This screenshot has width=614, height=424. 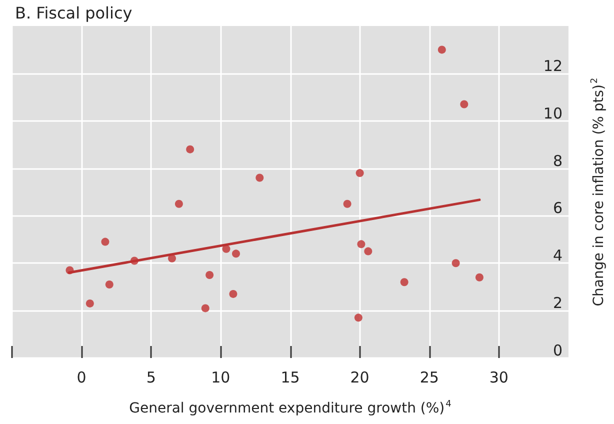 I want to click on x-tick-label: 10, so click(x=220, y=377).